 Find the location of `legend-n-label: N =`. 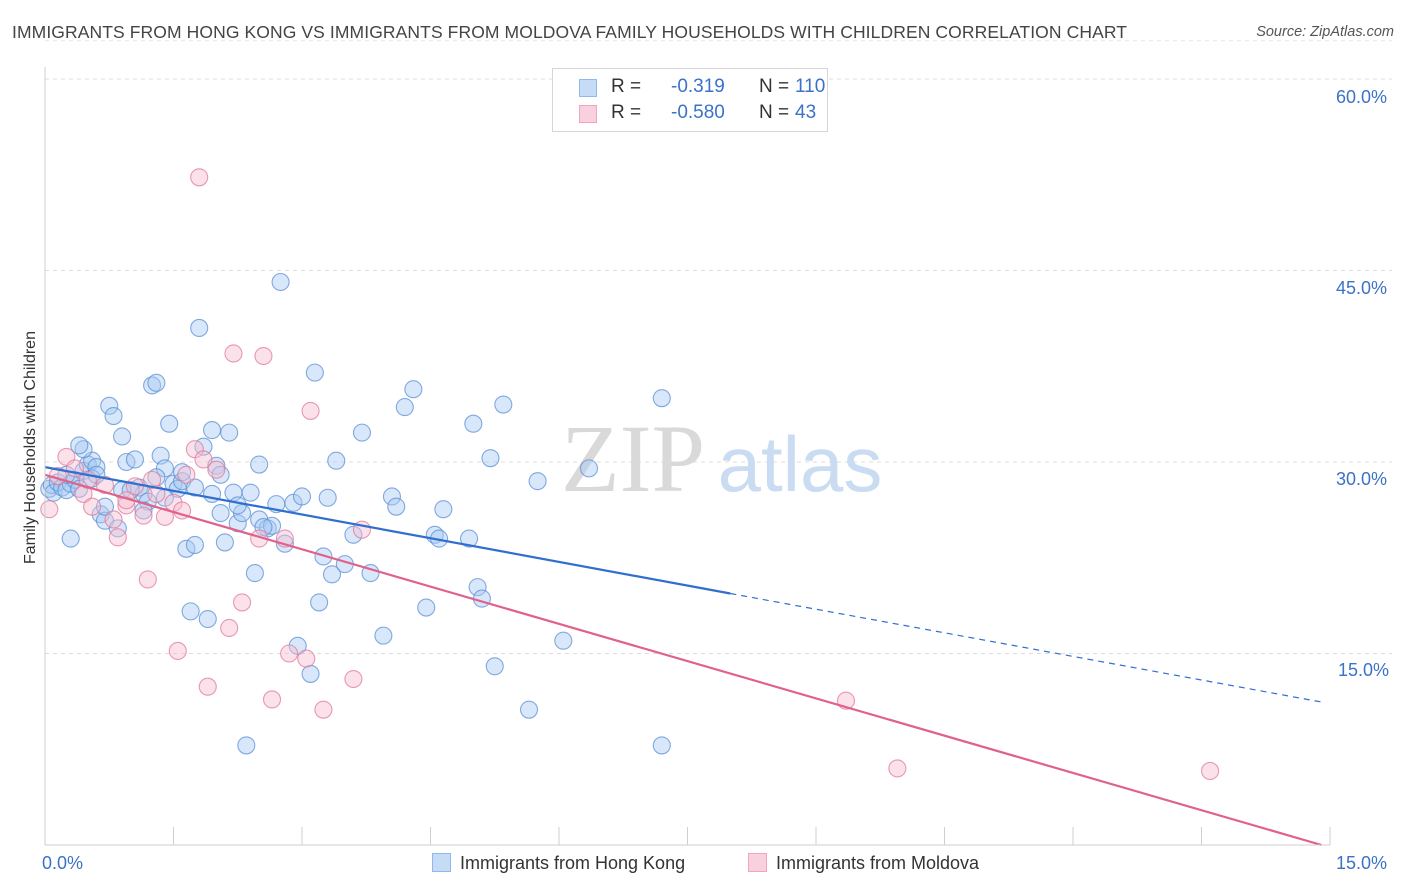

legend-n-label: N = is located at coordinates (774, 112).